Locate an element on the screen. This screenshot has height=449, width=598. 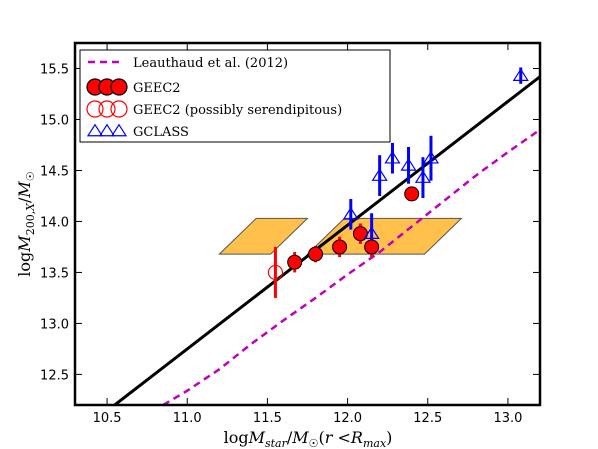
x-tick-label-6: 13.0 is located at coordinates (507, 418).